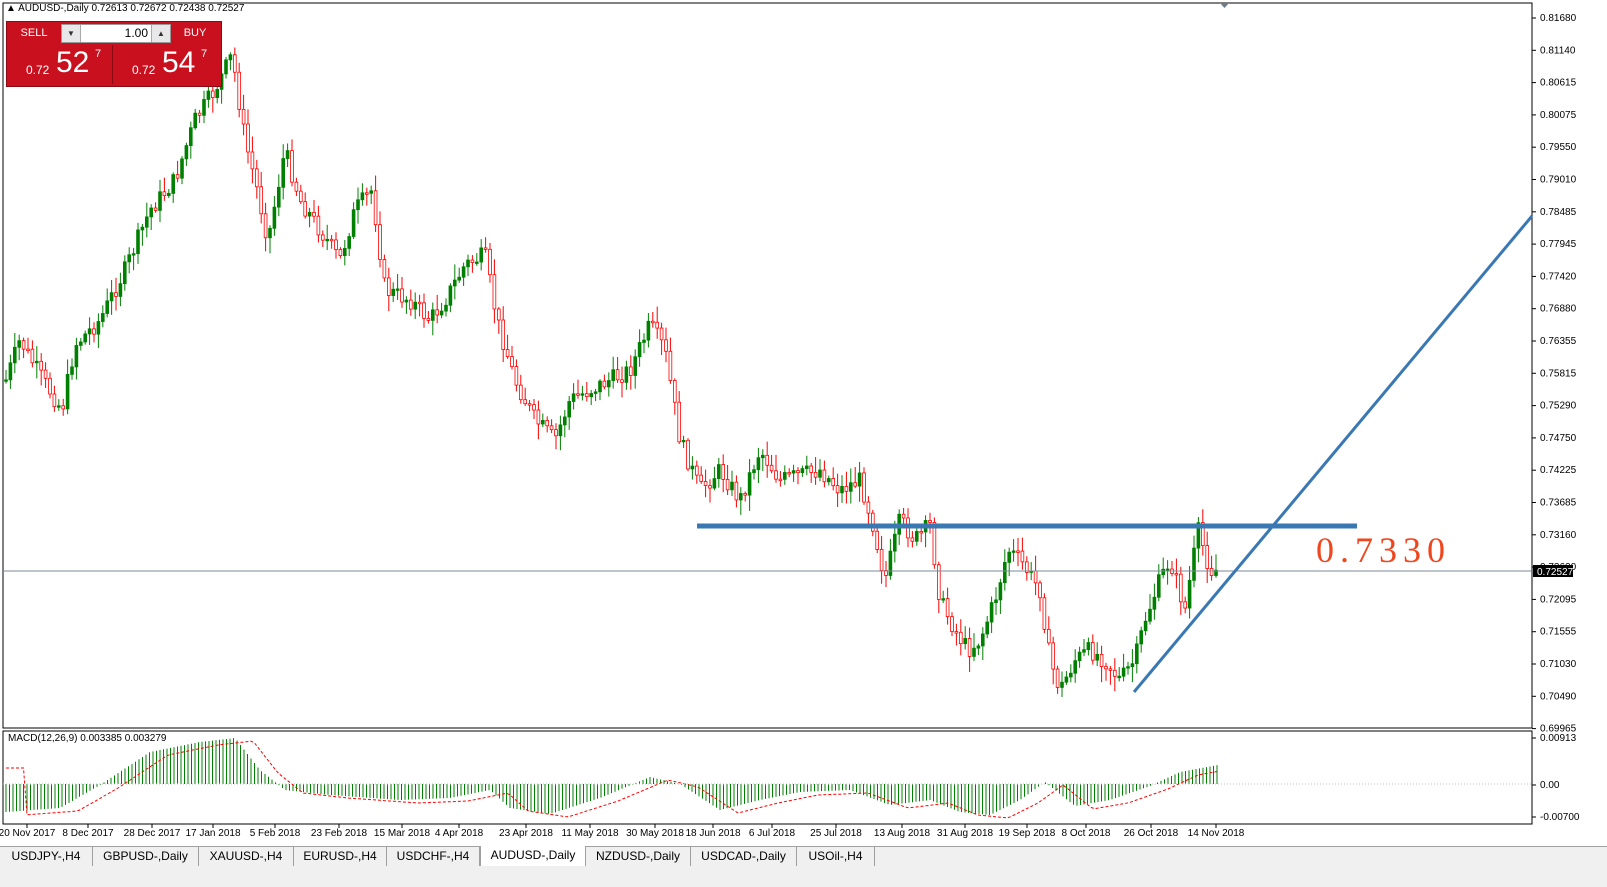 The height and width of the screenshot is (887, 1607). Describe the element at coordinates (246, 856) in the screenshot. I see `tab-xauusd-h4: XAUUSD-,H4` at that location.